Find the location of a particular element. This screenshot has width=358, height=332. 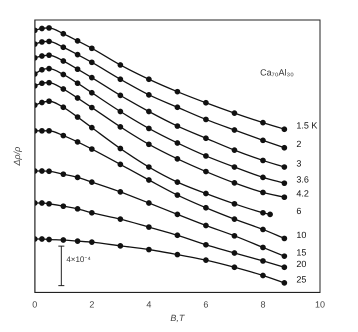

x-tick-label: 10 is located at coordinates (320, 304).